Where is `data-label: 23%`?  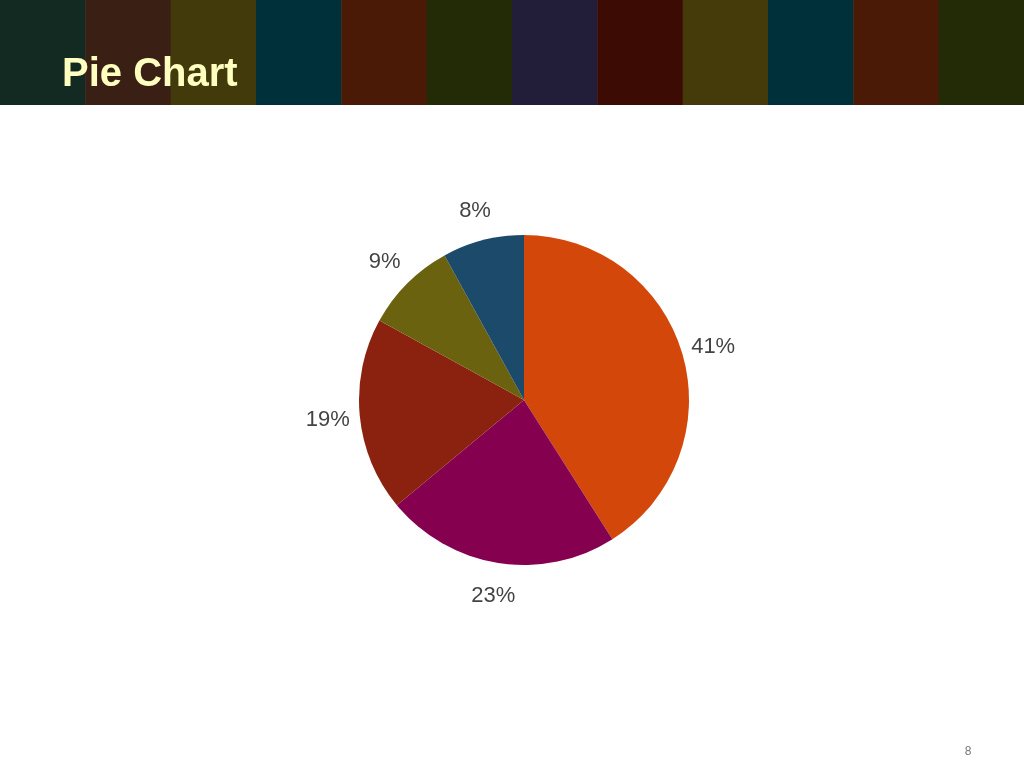
data-label: 23% is located at coordinates (493, 595).